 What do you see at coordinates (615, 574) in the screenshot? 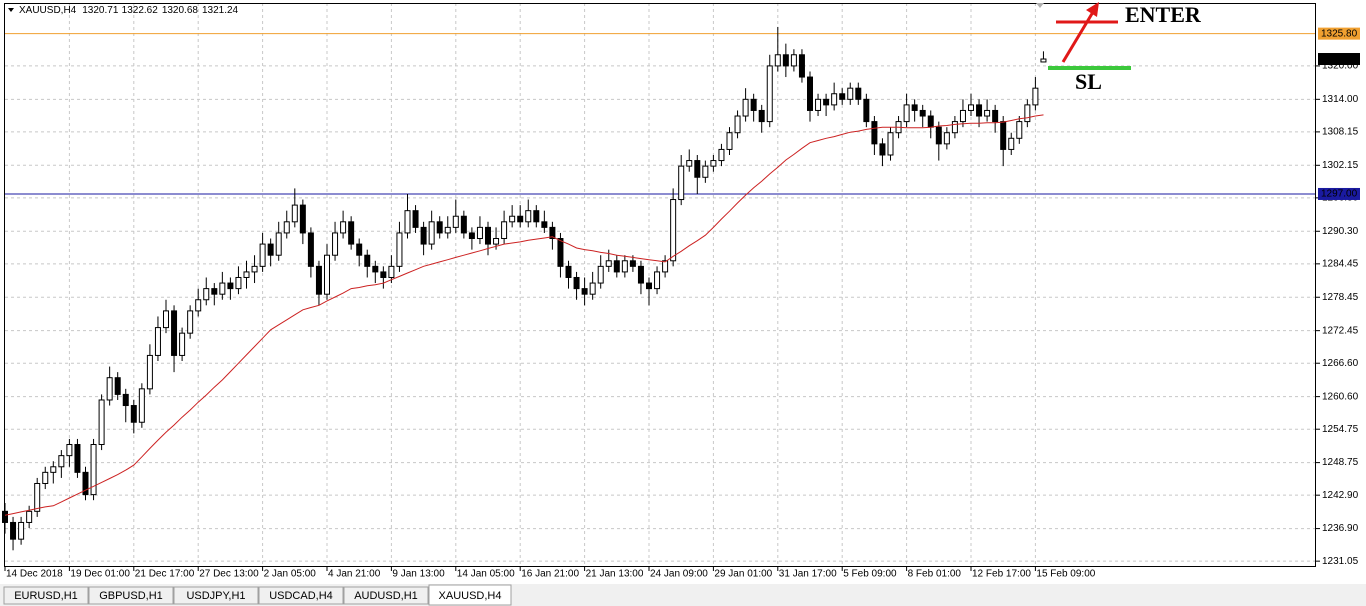
I see `x-tick-label: 21 Jan 13:00` at bounding box center [615, 574].